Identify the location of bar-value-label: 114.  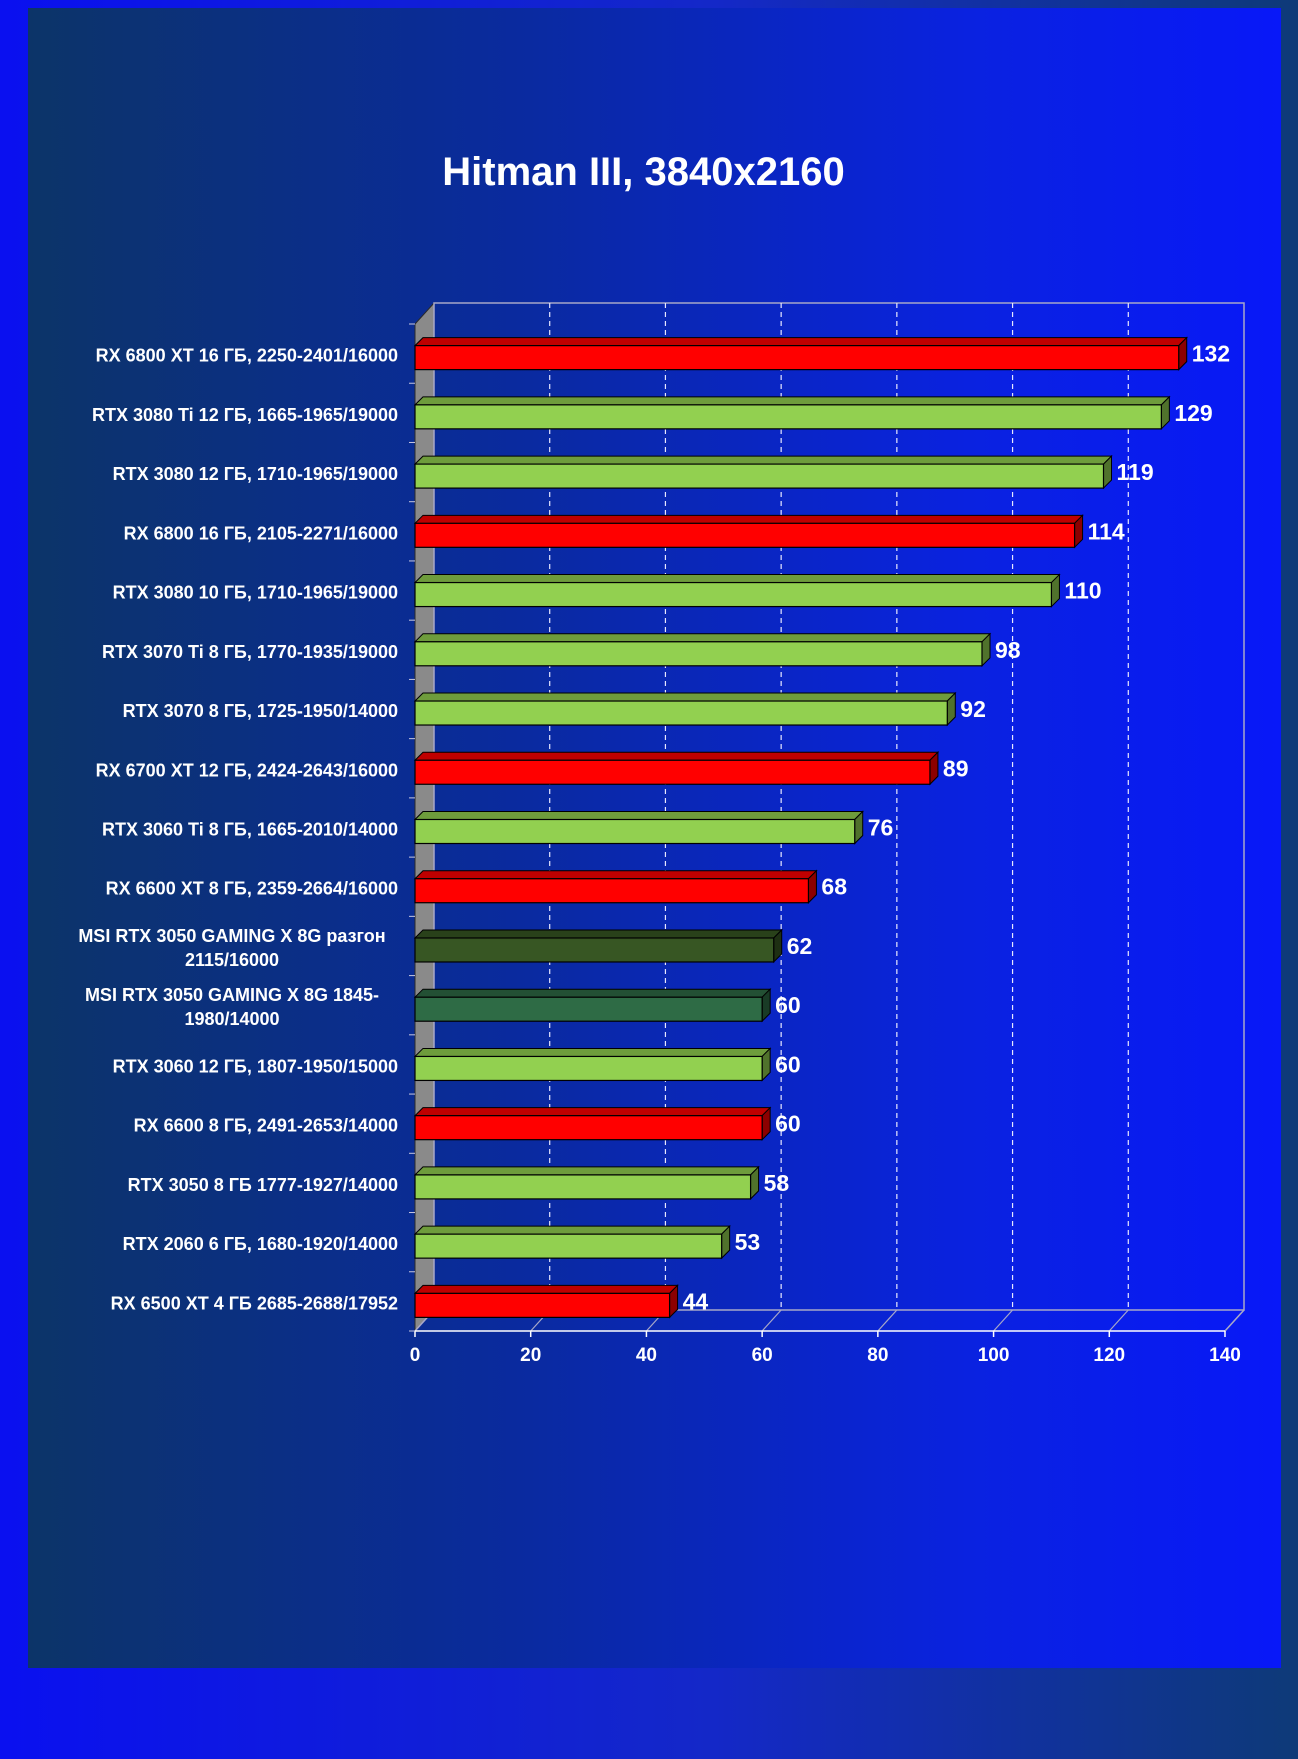
(1106, 531).